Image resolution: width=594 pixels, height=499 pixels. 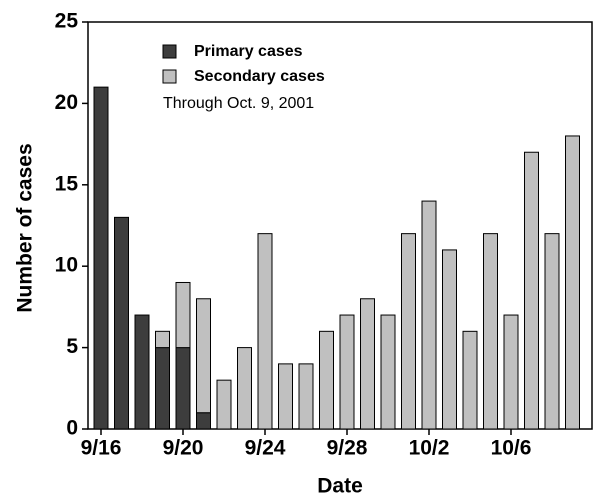 What do you see at coordinates (238, 103) in the screenshot?
I see `annotation: Through Oct. 9, 2001` at bounding box center [238, 103].